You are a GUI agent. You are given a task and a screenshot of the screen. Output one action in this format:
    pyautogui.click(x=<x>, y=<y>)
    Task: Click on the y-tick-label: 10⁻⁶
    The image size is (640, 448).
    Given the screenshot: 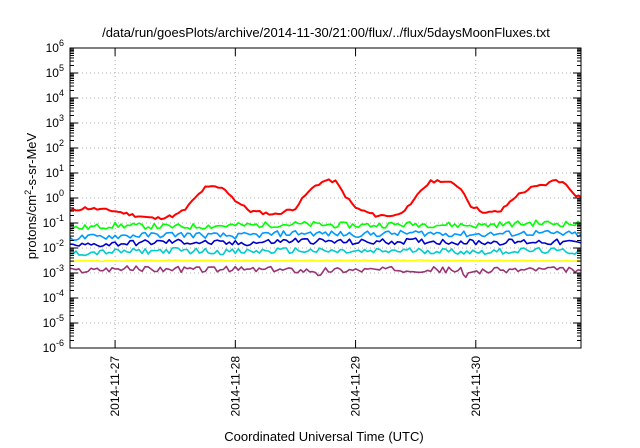 What is the action you would take?
    pyautogui.click(x=53, y=346)
    